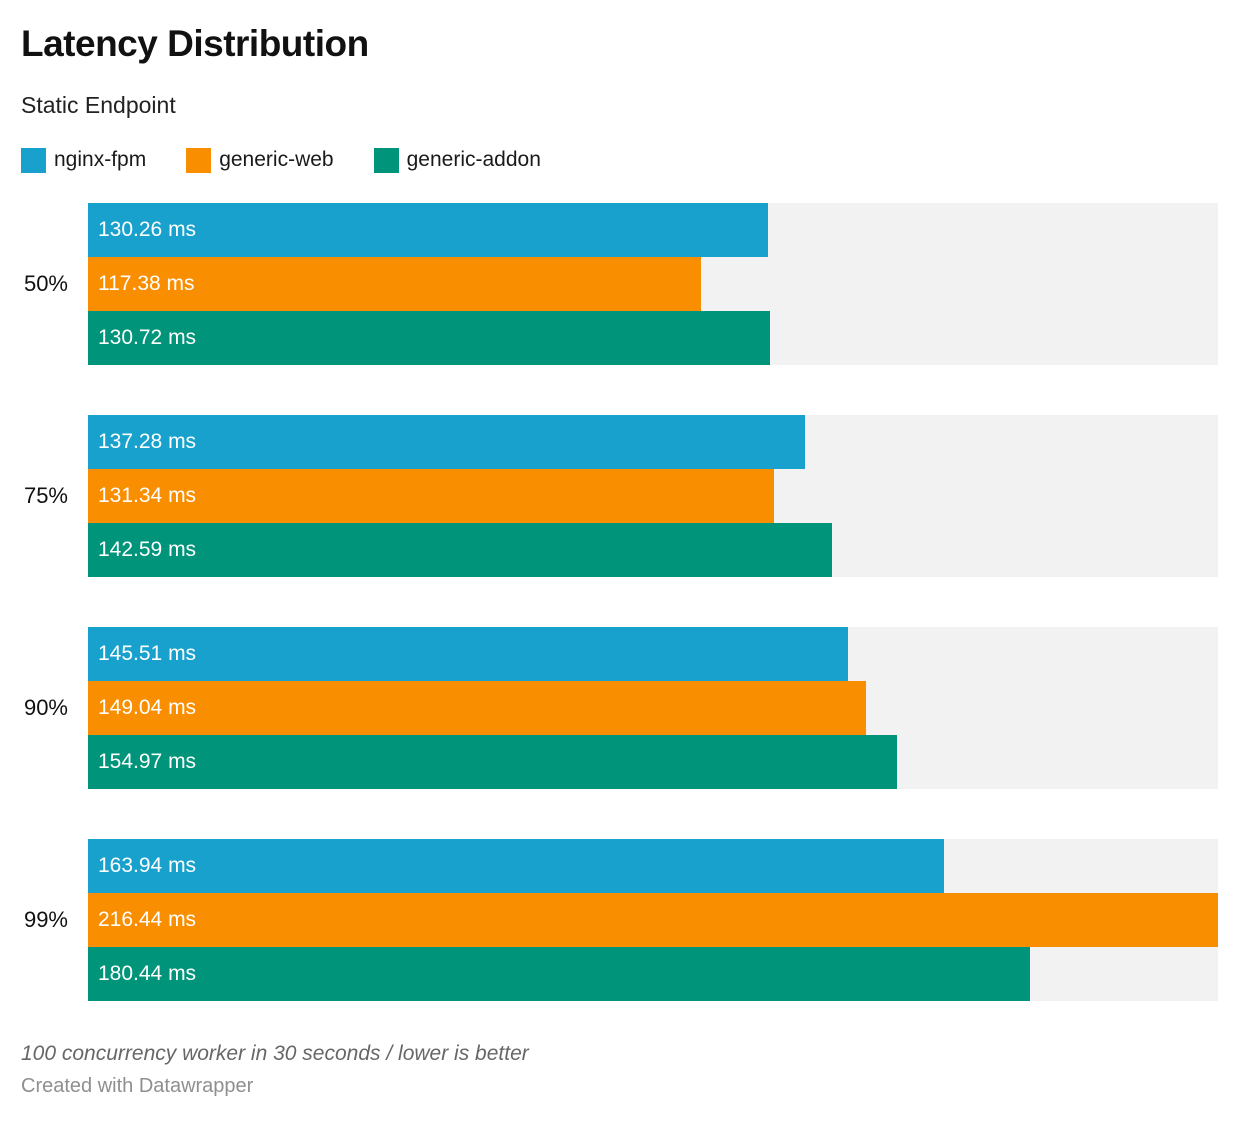 The height and width of the screenshot is (1126, 1240). Describe the element at coordinates (45, 283) in the screenshot. I see `category-label: 50%` at that location.